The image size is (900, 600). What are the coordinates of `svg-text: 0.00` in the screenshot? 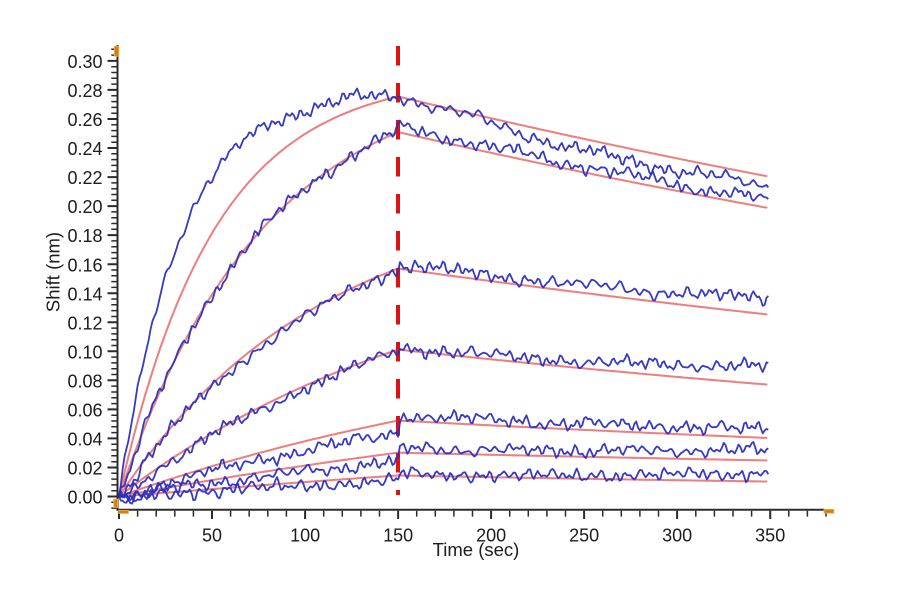 It's located at (84, 498).